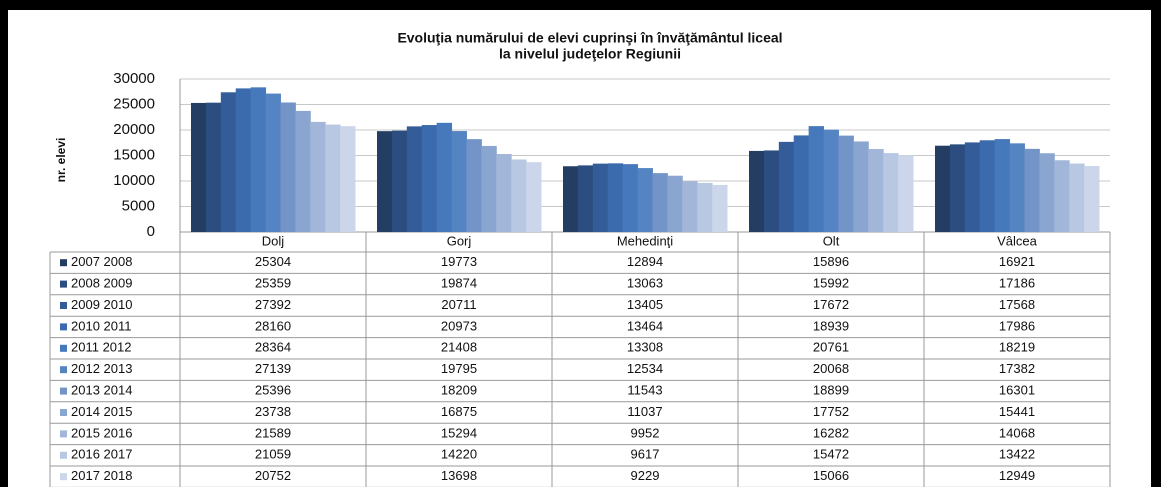  What do you see at coordinates (459, 283) in the screenshot?
I see `table-value: 19874` at bounding box center [459, 283].